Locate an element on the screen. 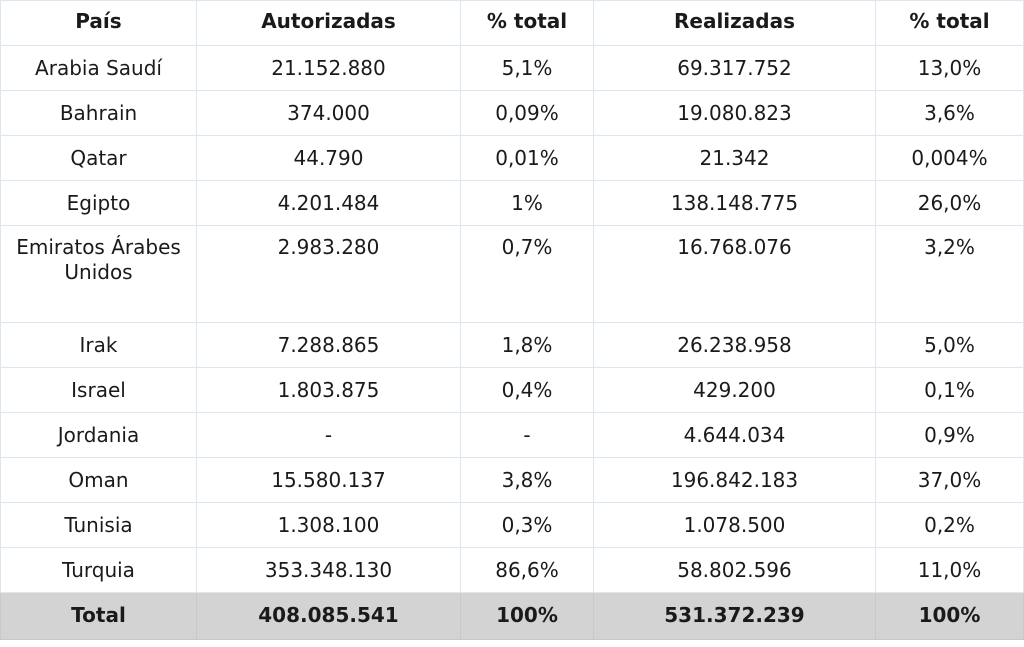 The height and width of the screenshot is (647, 1024). realized-cell: 4.644.034 is located at coordinates (734, 435).